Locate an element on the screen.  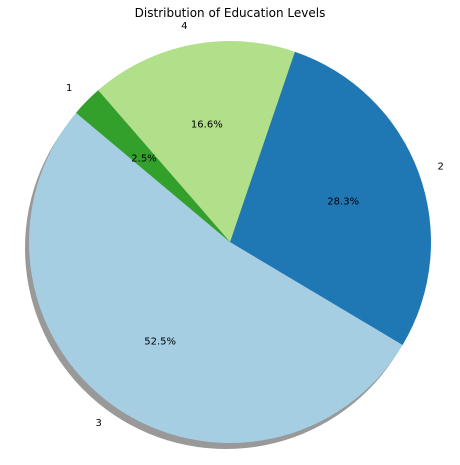
pie-category-label: 1 is located at coordinates (69, 88).